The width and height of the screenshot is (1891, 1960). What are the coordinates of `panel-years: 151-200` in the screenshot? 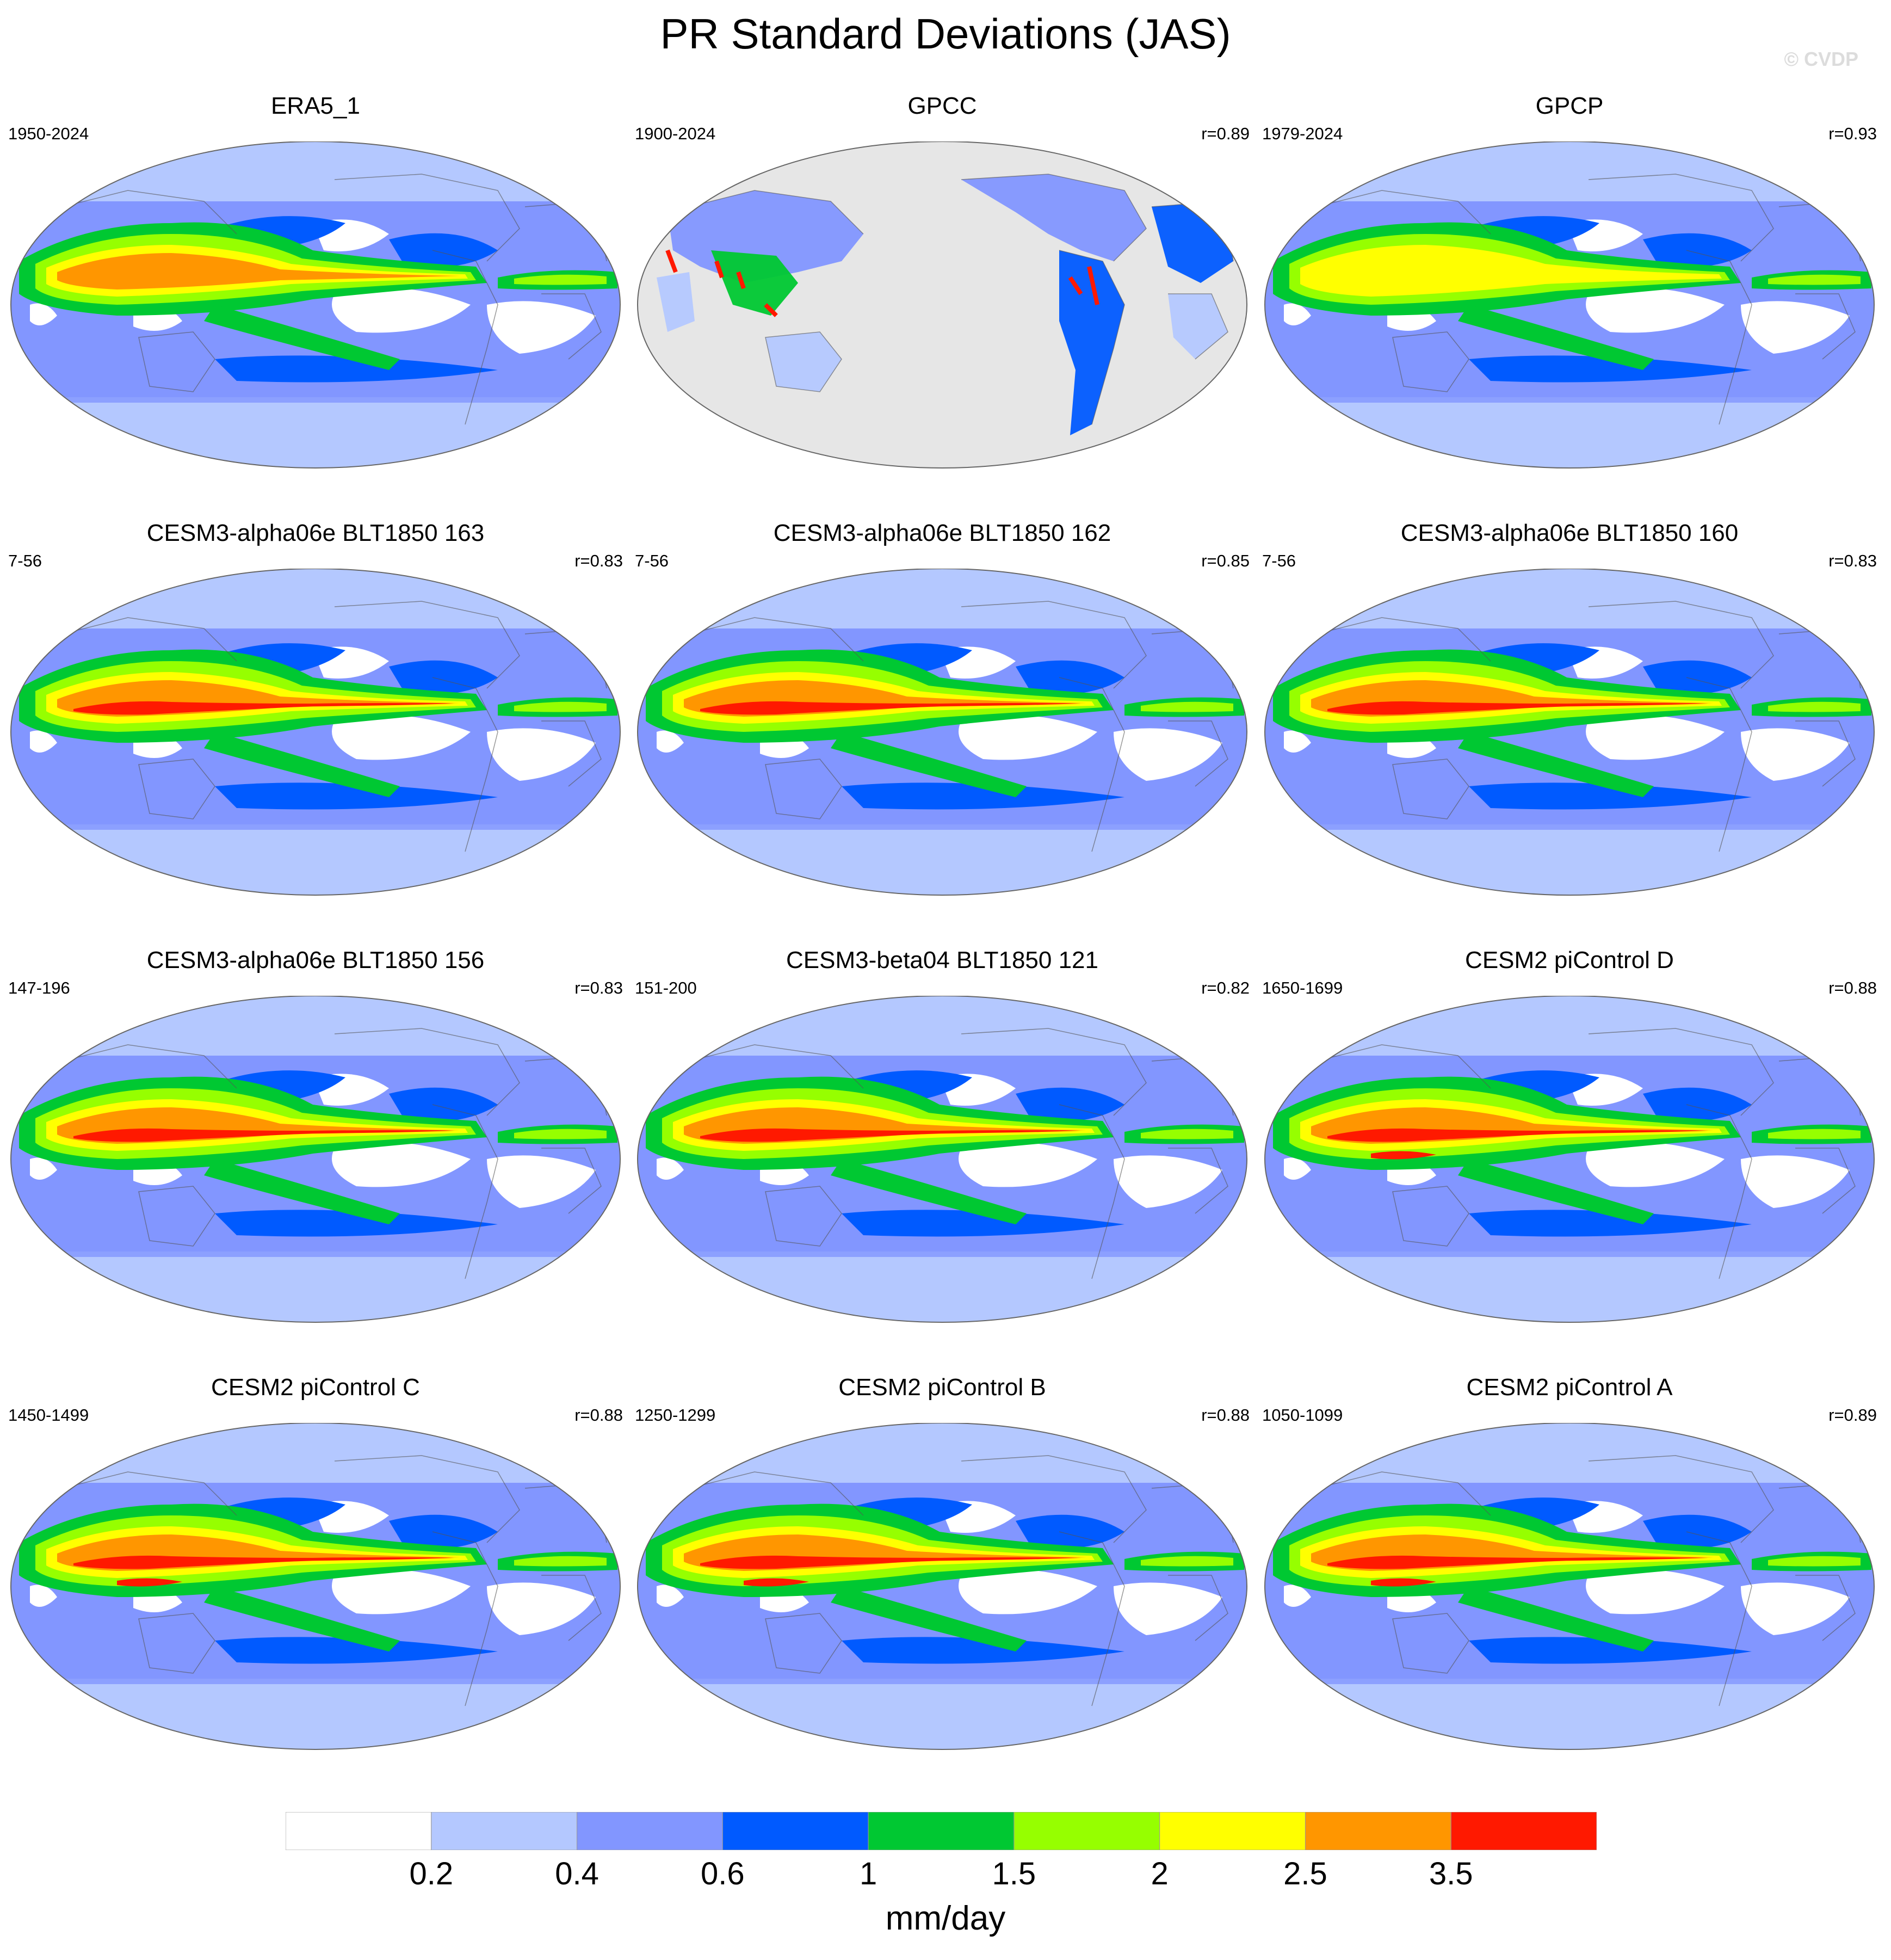 It's located at (666, 987).